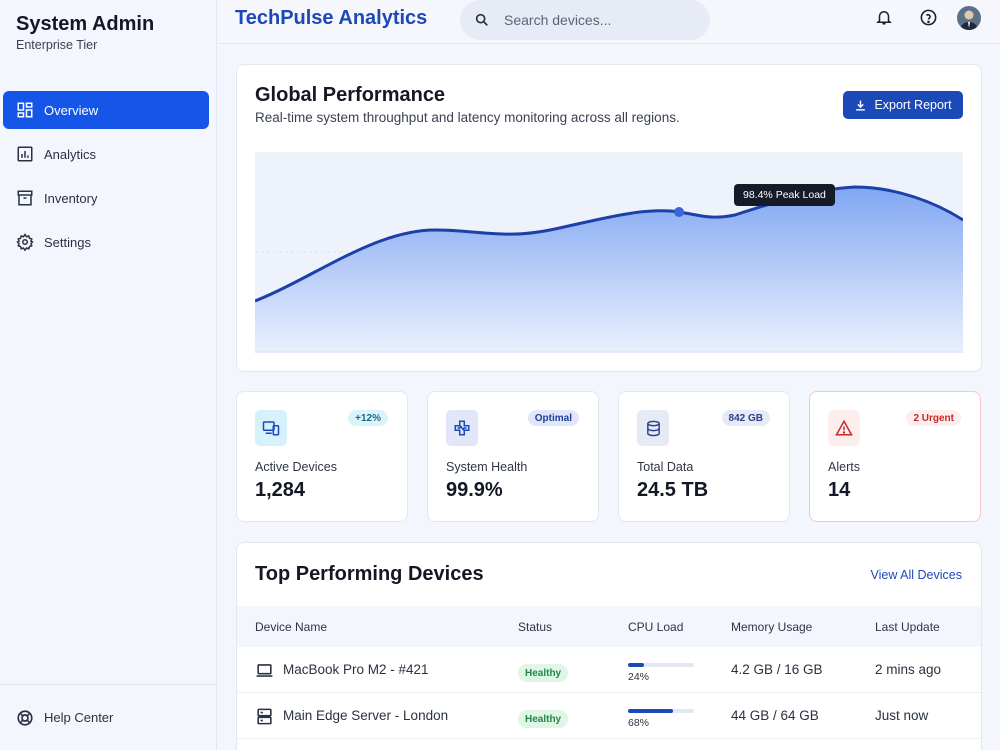 The width and height of the screenshot is (1000, 750). I want to click on sidebar-subtitle: Enterprise Tier, so click(57, 45).